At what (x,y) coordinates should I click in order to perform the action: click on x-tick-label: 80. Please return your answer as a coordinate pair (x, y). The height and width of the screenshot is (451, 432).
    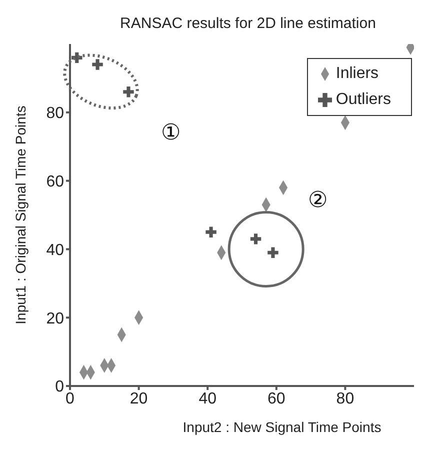
    Looking at the image, I should click on (345, 399).